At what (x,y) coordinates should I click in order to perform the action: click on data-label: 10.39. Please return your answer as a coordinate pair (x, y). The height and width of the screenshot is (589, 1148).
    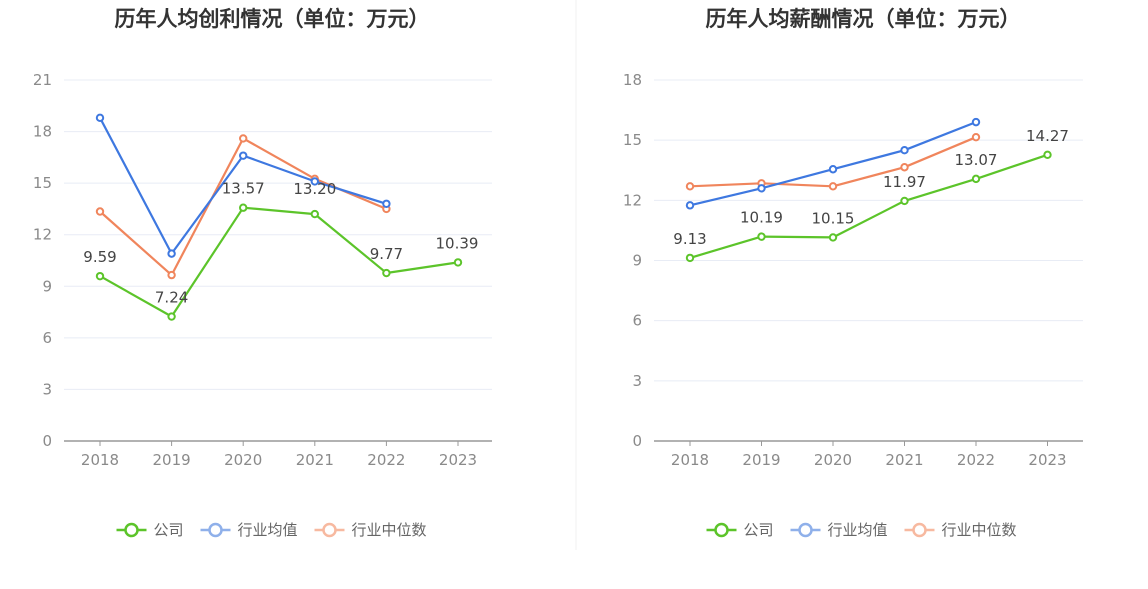
    Looking at the image, I should click on (457, 243).